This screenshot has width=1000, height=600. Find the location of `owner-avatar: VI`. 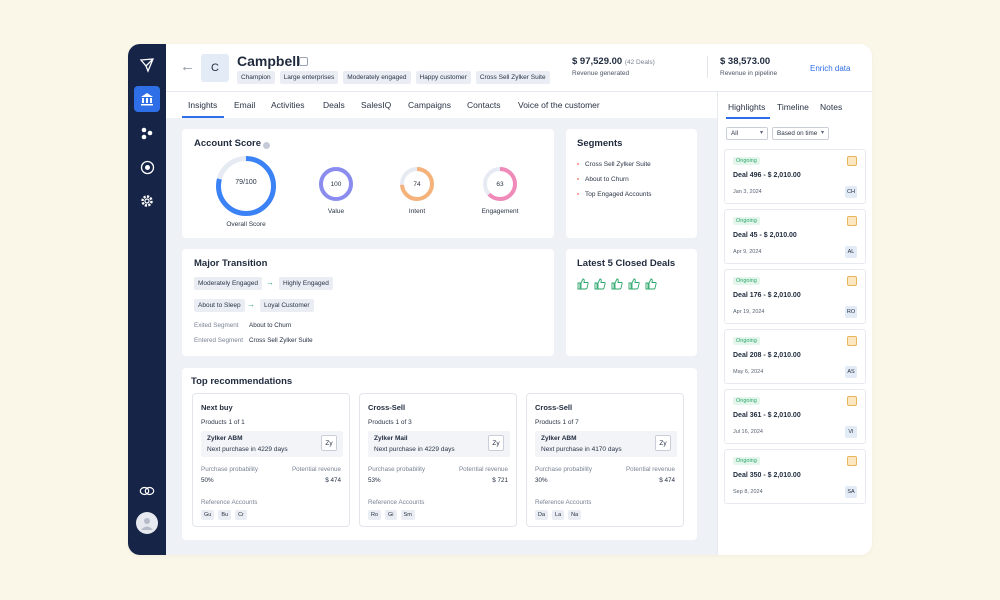

owner-avatar: VI is located at coordinates (851, 432).